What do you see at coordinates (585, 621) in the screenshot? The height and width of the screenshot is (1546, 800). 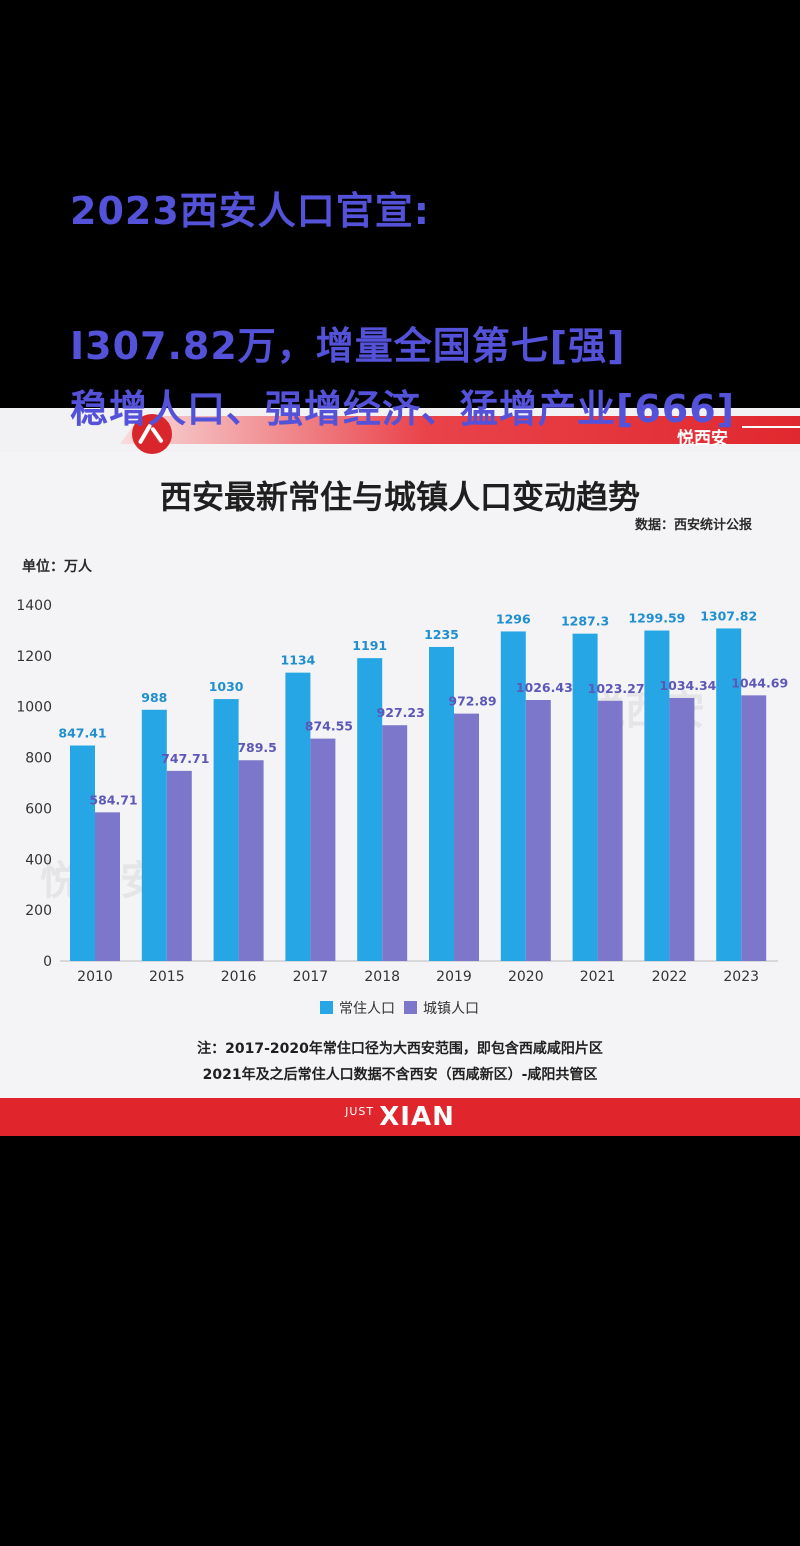 I see `data-label-resident: 1287.3` at bounding box center [585, 621].